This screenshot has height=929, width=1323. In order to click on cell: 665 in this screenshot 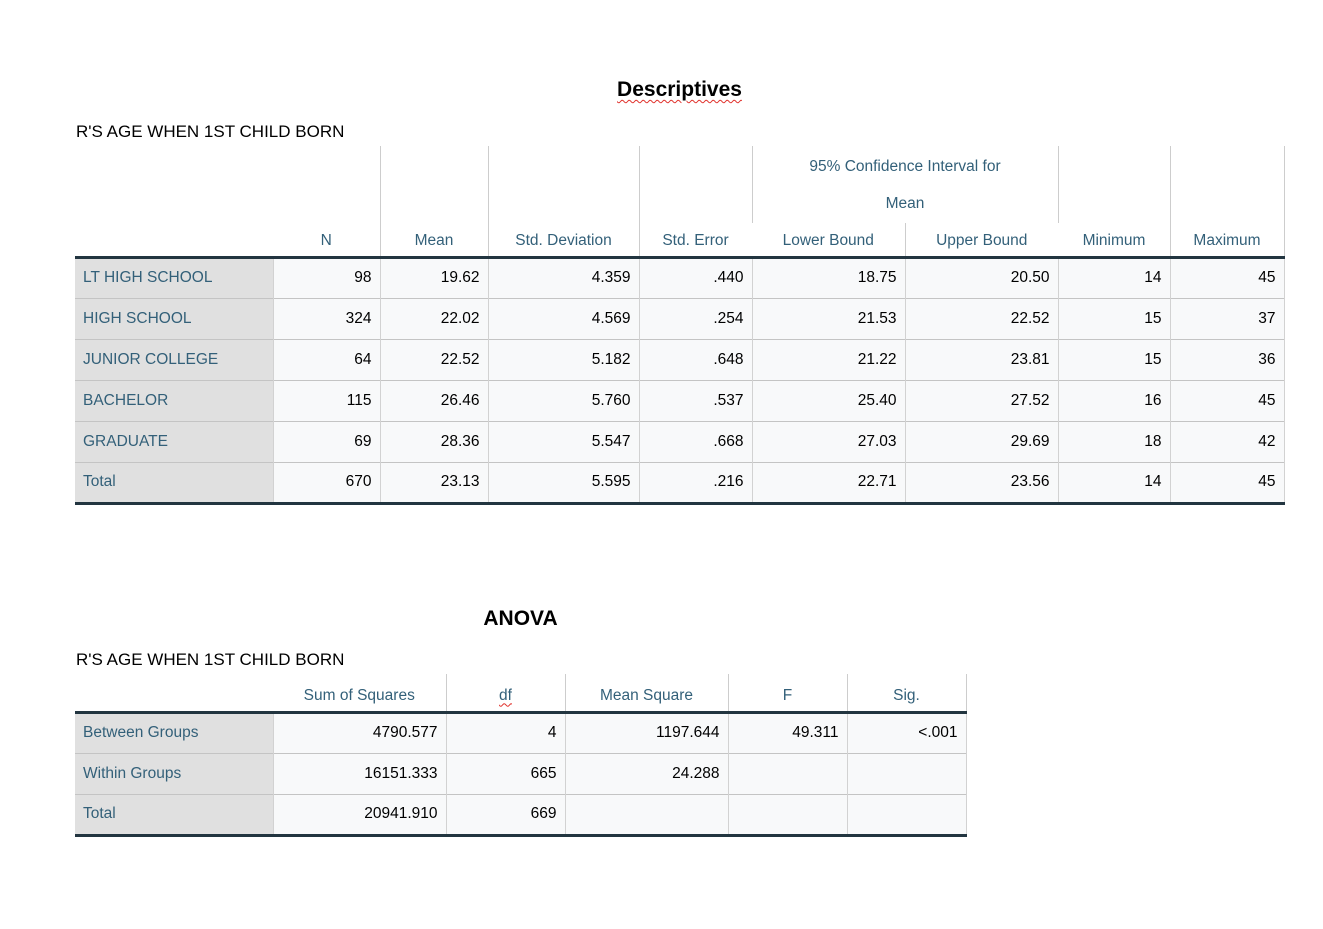, I will do `click(505, 773)`.